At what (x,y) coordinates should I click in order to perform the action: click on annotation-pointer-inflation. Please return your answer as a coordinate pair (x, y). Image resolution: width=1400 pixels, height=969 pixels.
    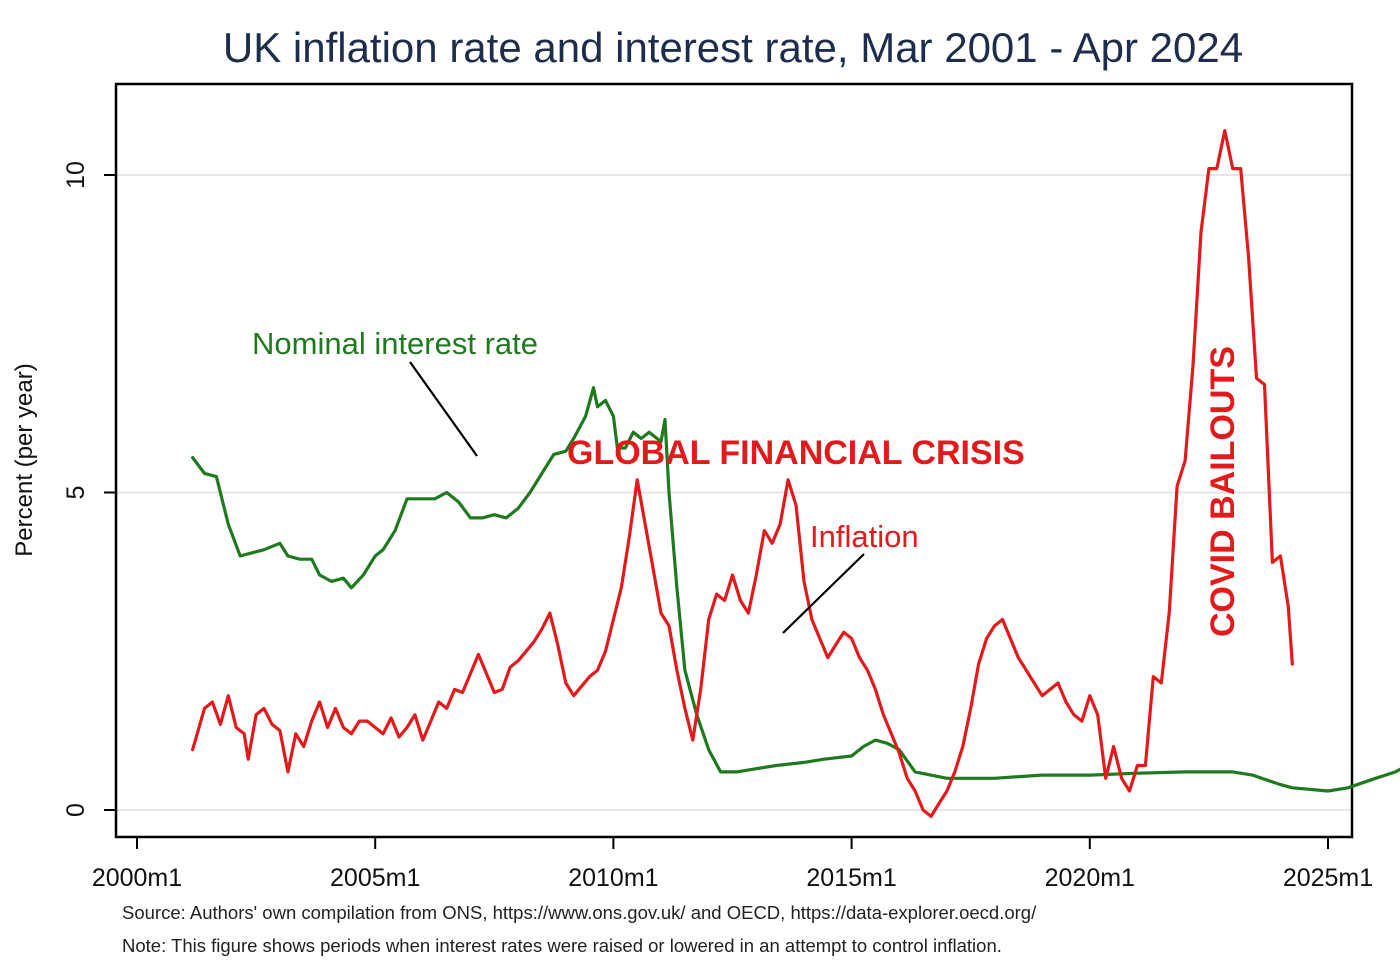
    Looking at the image, I should click on (823, 593).